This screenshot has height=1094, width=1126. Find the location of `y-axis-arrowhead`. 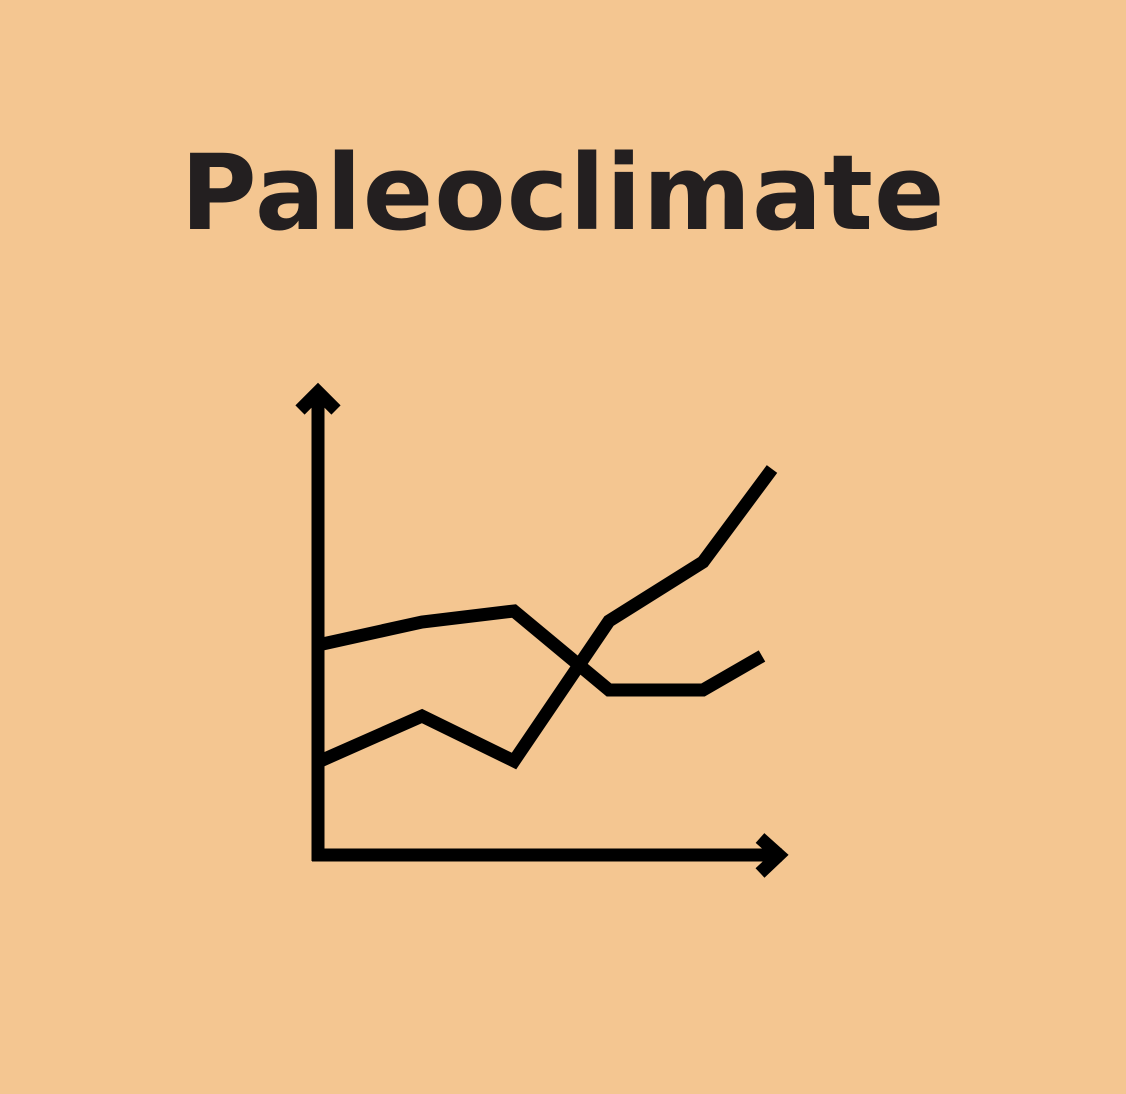

y-axis-arrowhead is located at coordinates (318, 398).